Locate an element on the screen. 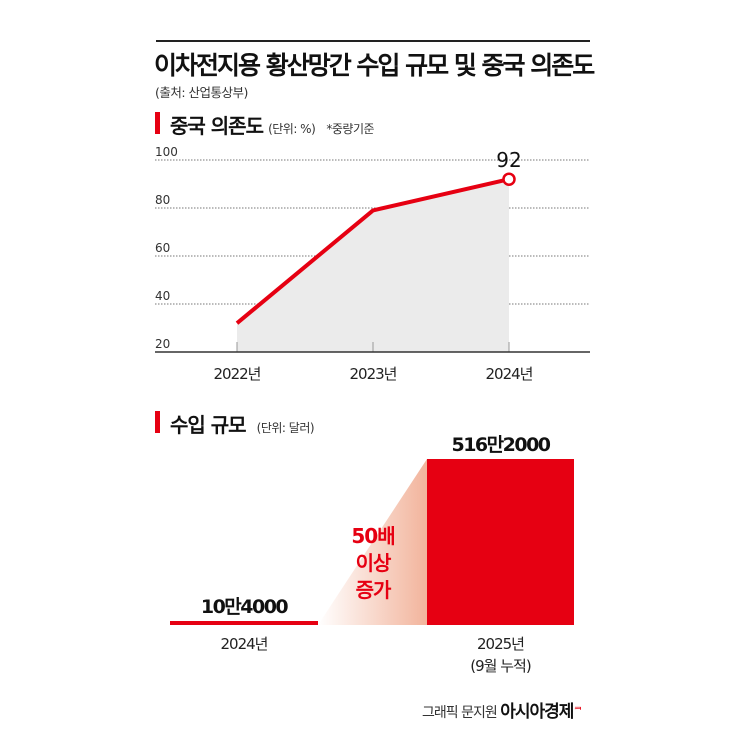 This screenshot has width=745, height=745. category-label: 2025년 is located at coordinates (500, 644).